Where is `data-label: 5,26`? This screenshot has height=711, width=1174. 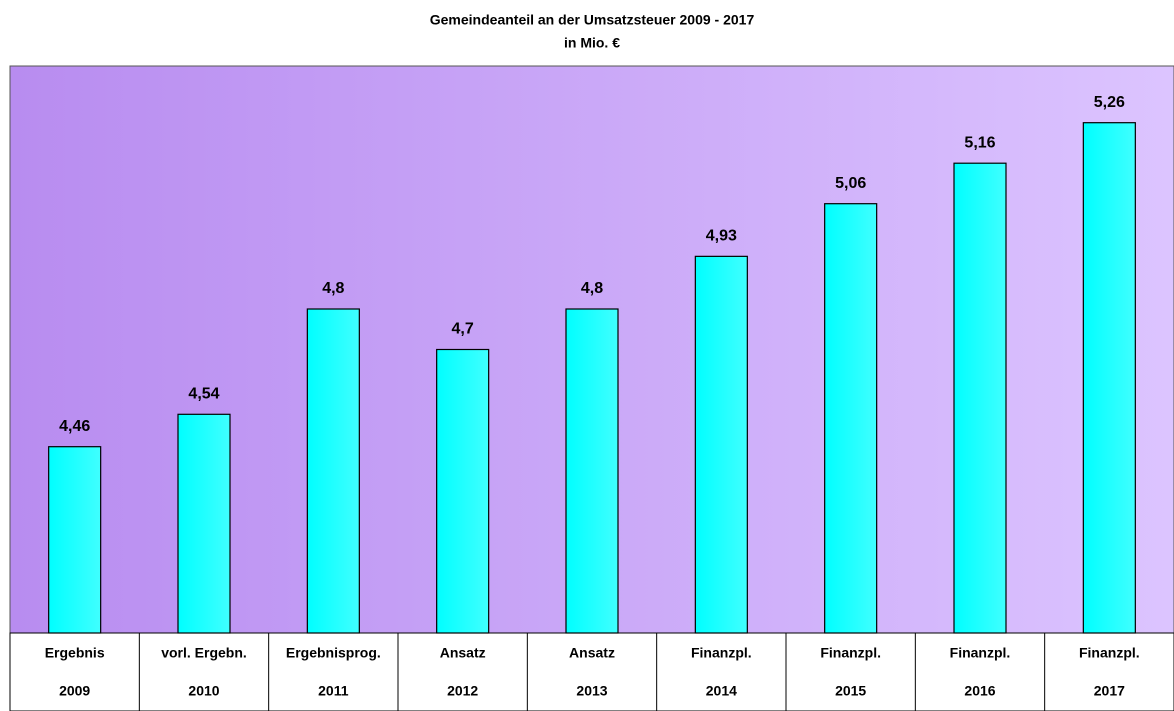
data-label: 5,26 is located at coordinates (1109, 102).